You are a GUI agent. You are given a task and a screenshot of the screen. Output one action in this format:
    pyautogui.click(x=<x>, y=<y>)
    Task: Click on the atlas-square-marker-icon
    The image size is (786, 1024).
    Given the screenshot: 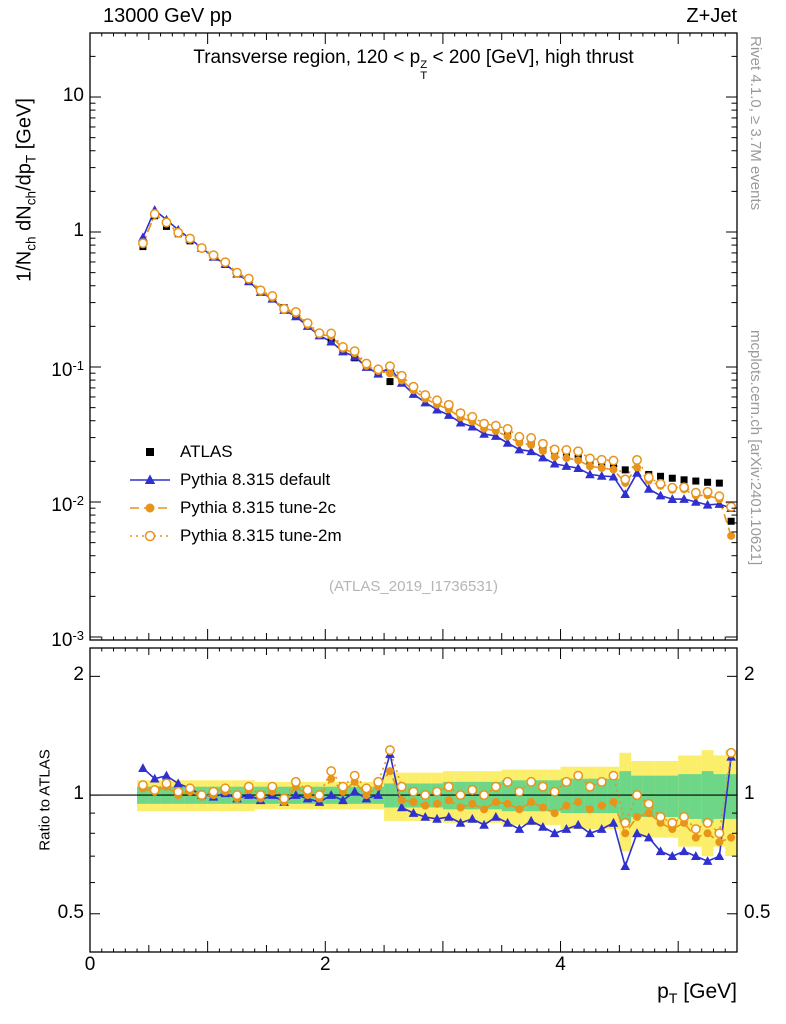 What is the action you would take?
    pyautogui.click(x=150, y=452)
    